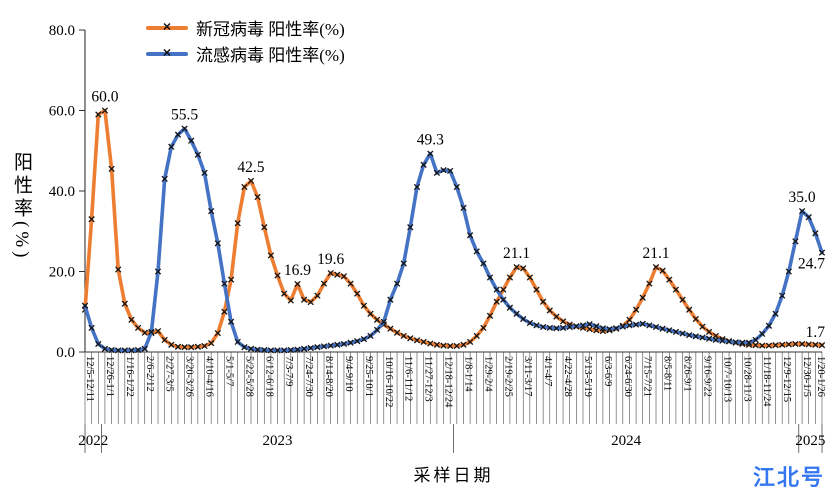 This screenshot has height=500, width=828. Describe the element at coordinates (228, 371) in the screenshot. I see `x-tick-label: 5/1-5/7` at that location.